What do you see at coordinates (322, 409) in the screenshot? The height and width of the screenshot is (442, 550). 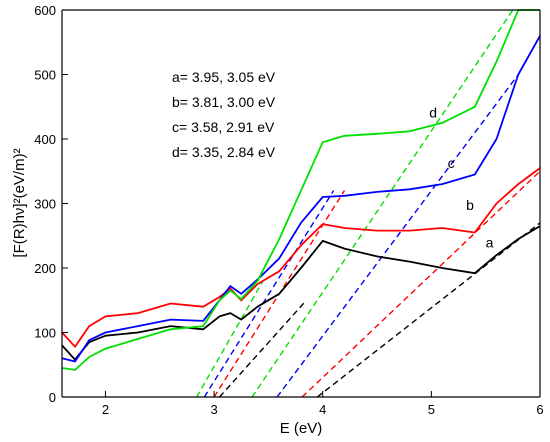 I see `x-tick-label: 4` at bounding box center [322, 409].